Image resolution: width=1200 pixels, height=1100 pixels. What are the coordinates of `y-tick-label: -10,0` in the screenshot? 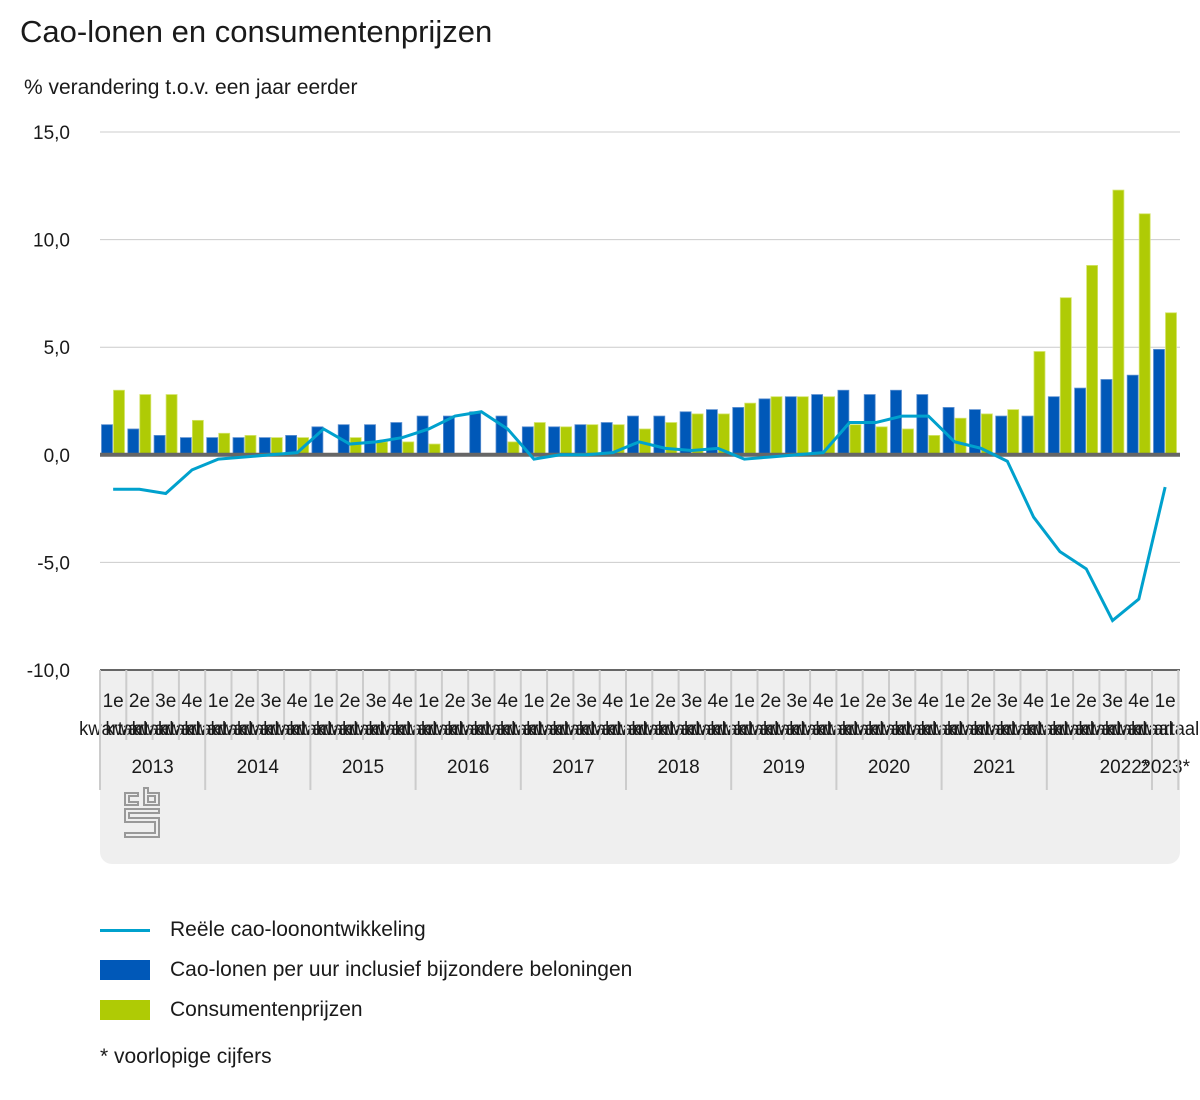 It's located at (48, 671).